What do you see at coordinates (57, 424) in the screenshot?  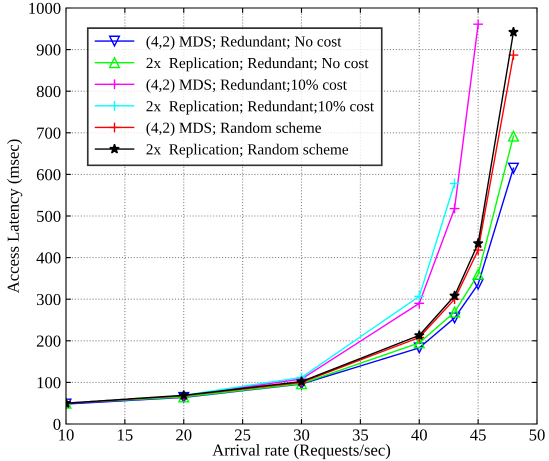 I see `y-tick-label: 0` at bounding box center [57, 424].